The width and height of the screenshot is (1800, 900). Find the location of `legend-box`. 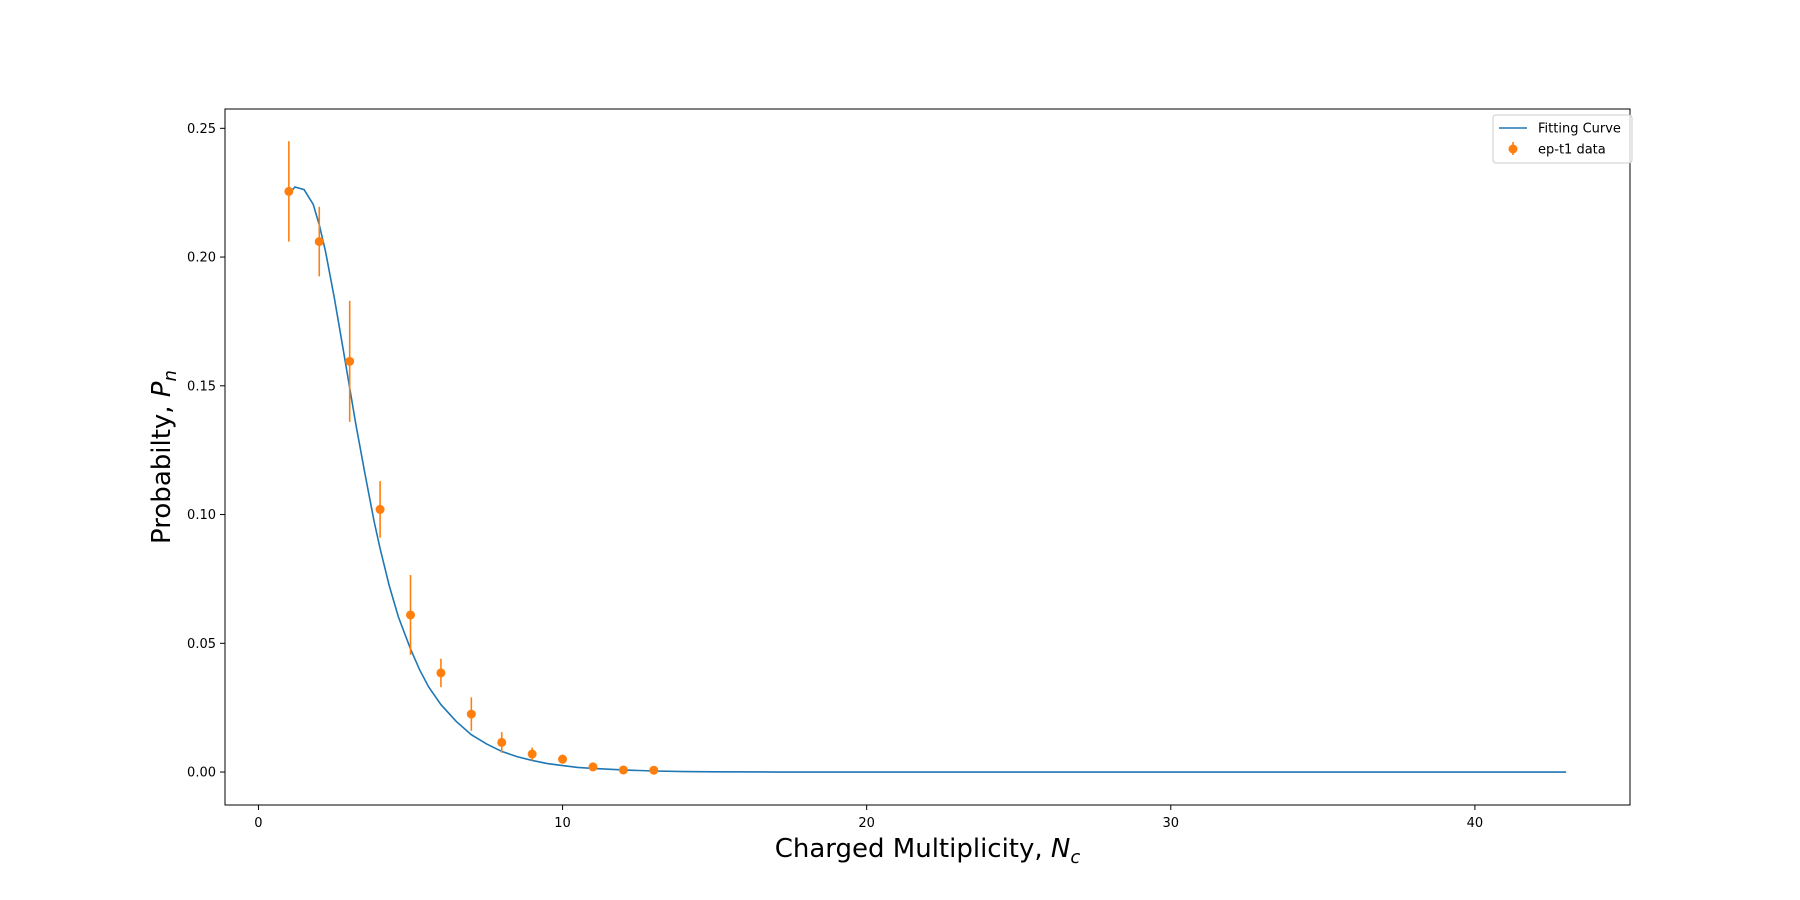

legend-box is located at coordinates (1562, 139).